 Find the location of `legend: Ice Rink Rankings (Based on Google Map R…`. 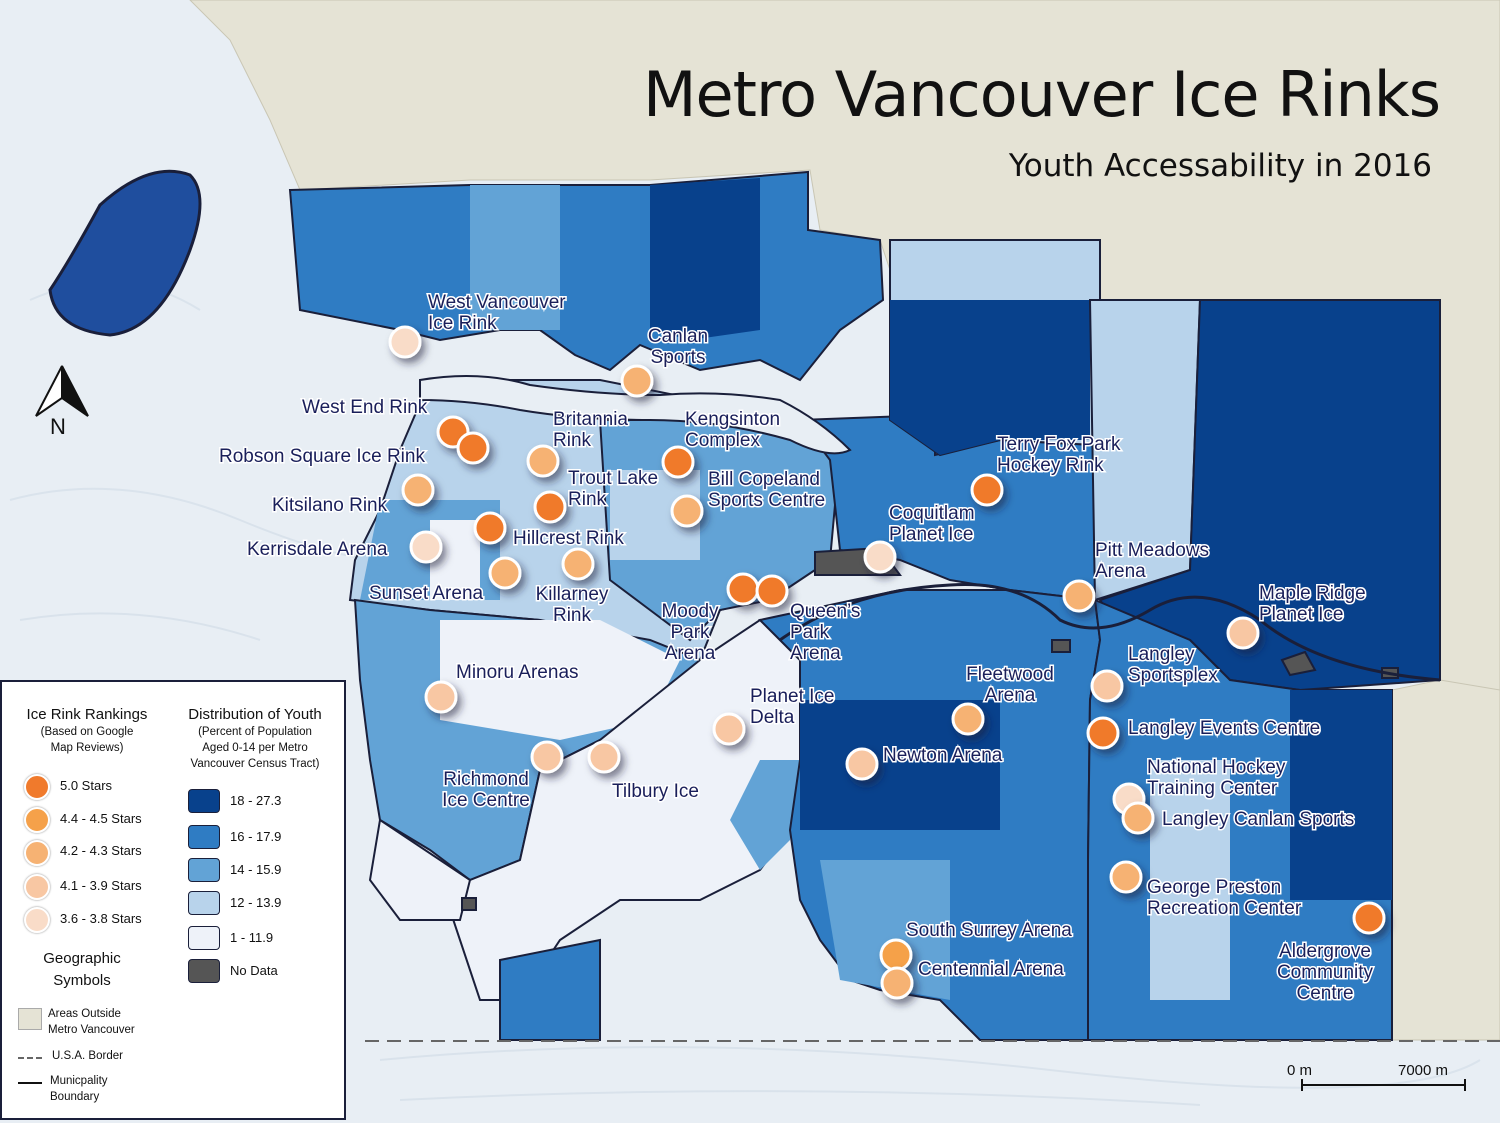

legend: Ice Rink Rankings (Based on Google Map R… is located at coordinates (173, 900).